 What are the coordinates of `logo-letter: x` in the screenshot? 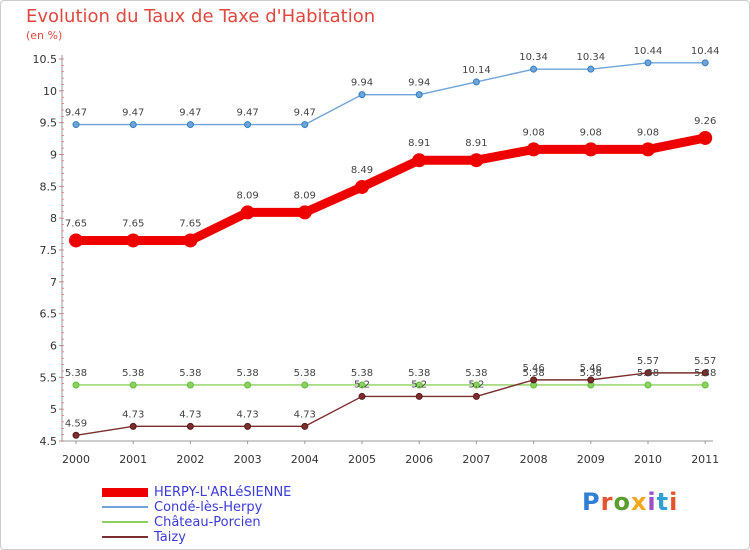 It's located at (639, 502).